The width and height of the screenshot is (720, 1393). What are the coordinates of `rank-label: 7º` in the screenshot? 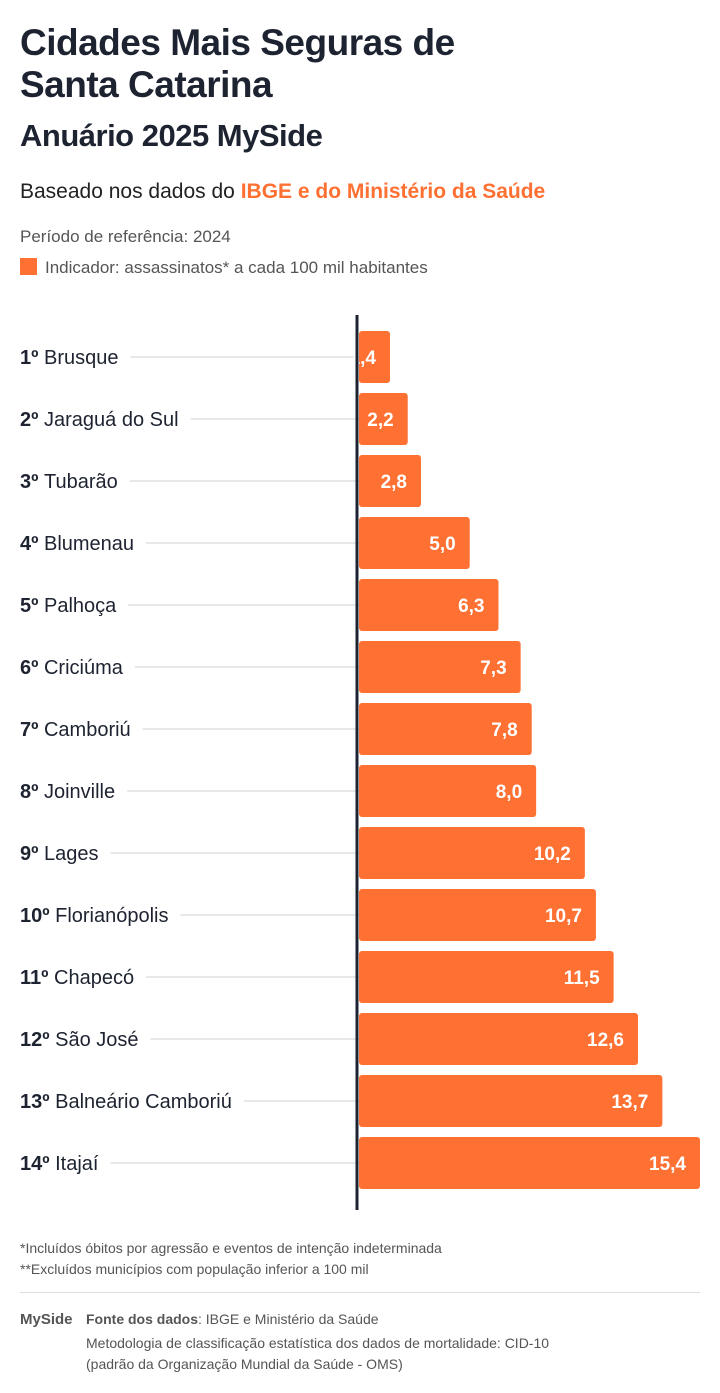 It's located at (32, 730).